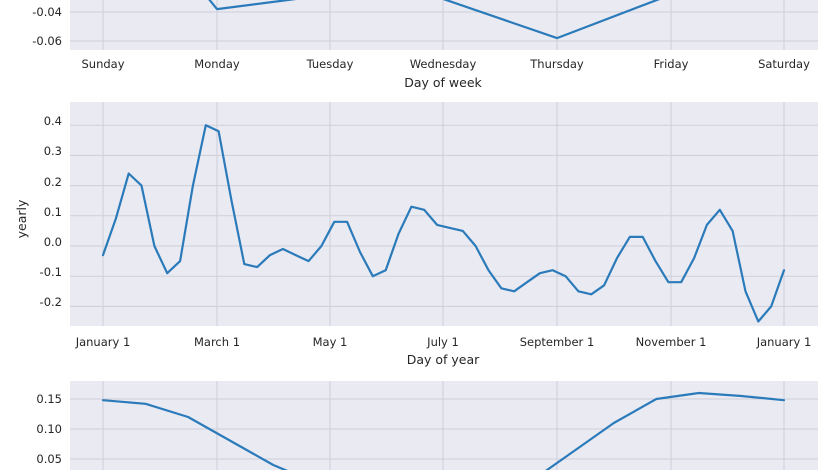 This screenshot has width=826, height=470. What do you see at coordinates (330, 342) in the screenshot?
I see `yearly-xtick-2: May 1` at bounding box center [330, 342].